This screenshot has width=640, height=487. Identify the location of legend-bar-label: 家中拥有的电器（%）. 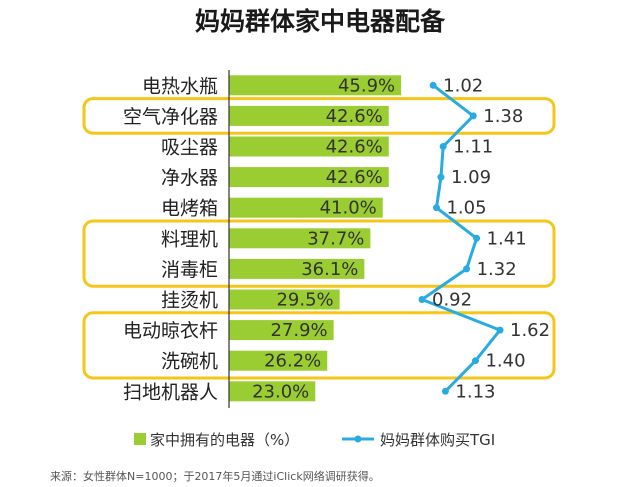
(224, 440).